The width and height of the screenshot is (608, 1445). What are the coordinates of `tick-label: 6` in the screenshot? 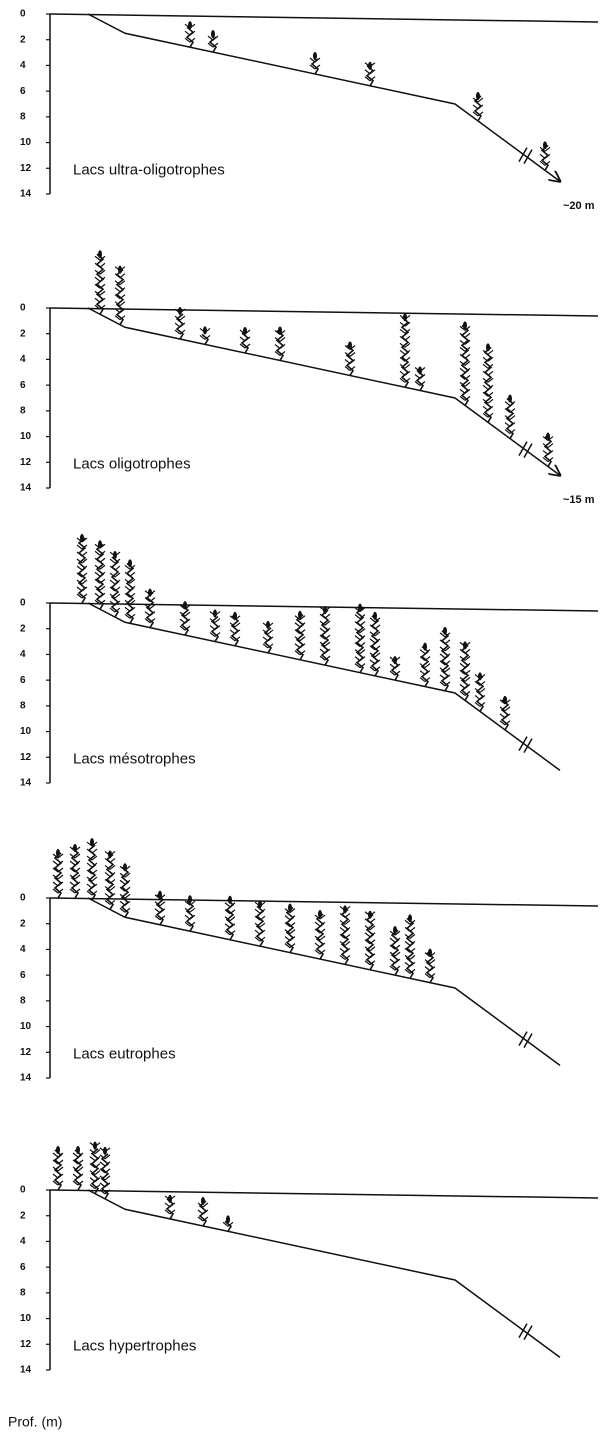 It's located at (23, 975).